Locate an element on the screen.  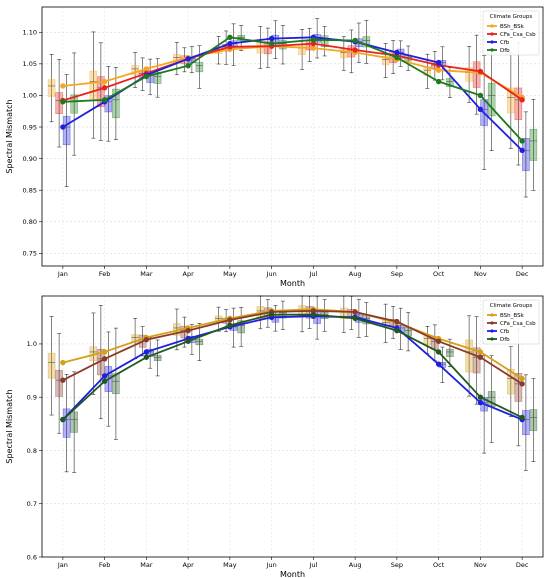
xtick-label-Dec: Dec is located at coordinates (522, 274).